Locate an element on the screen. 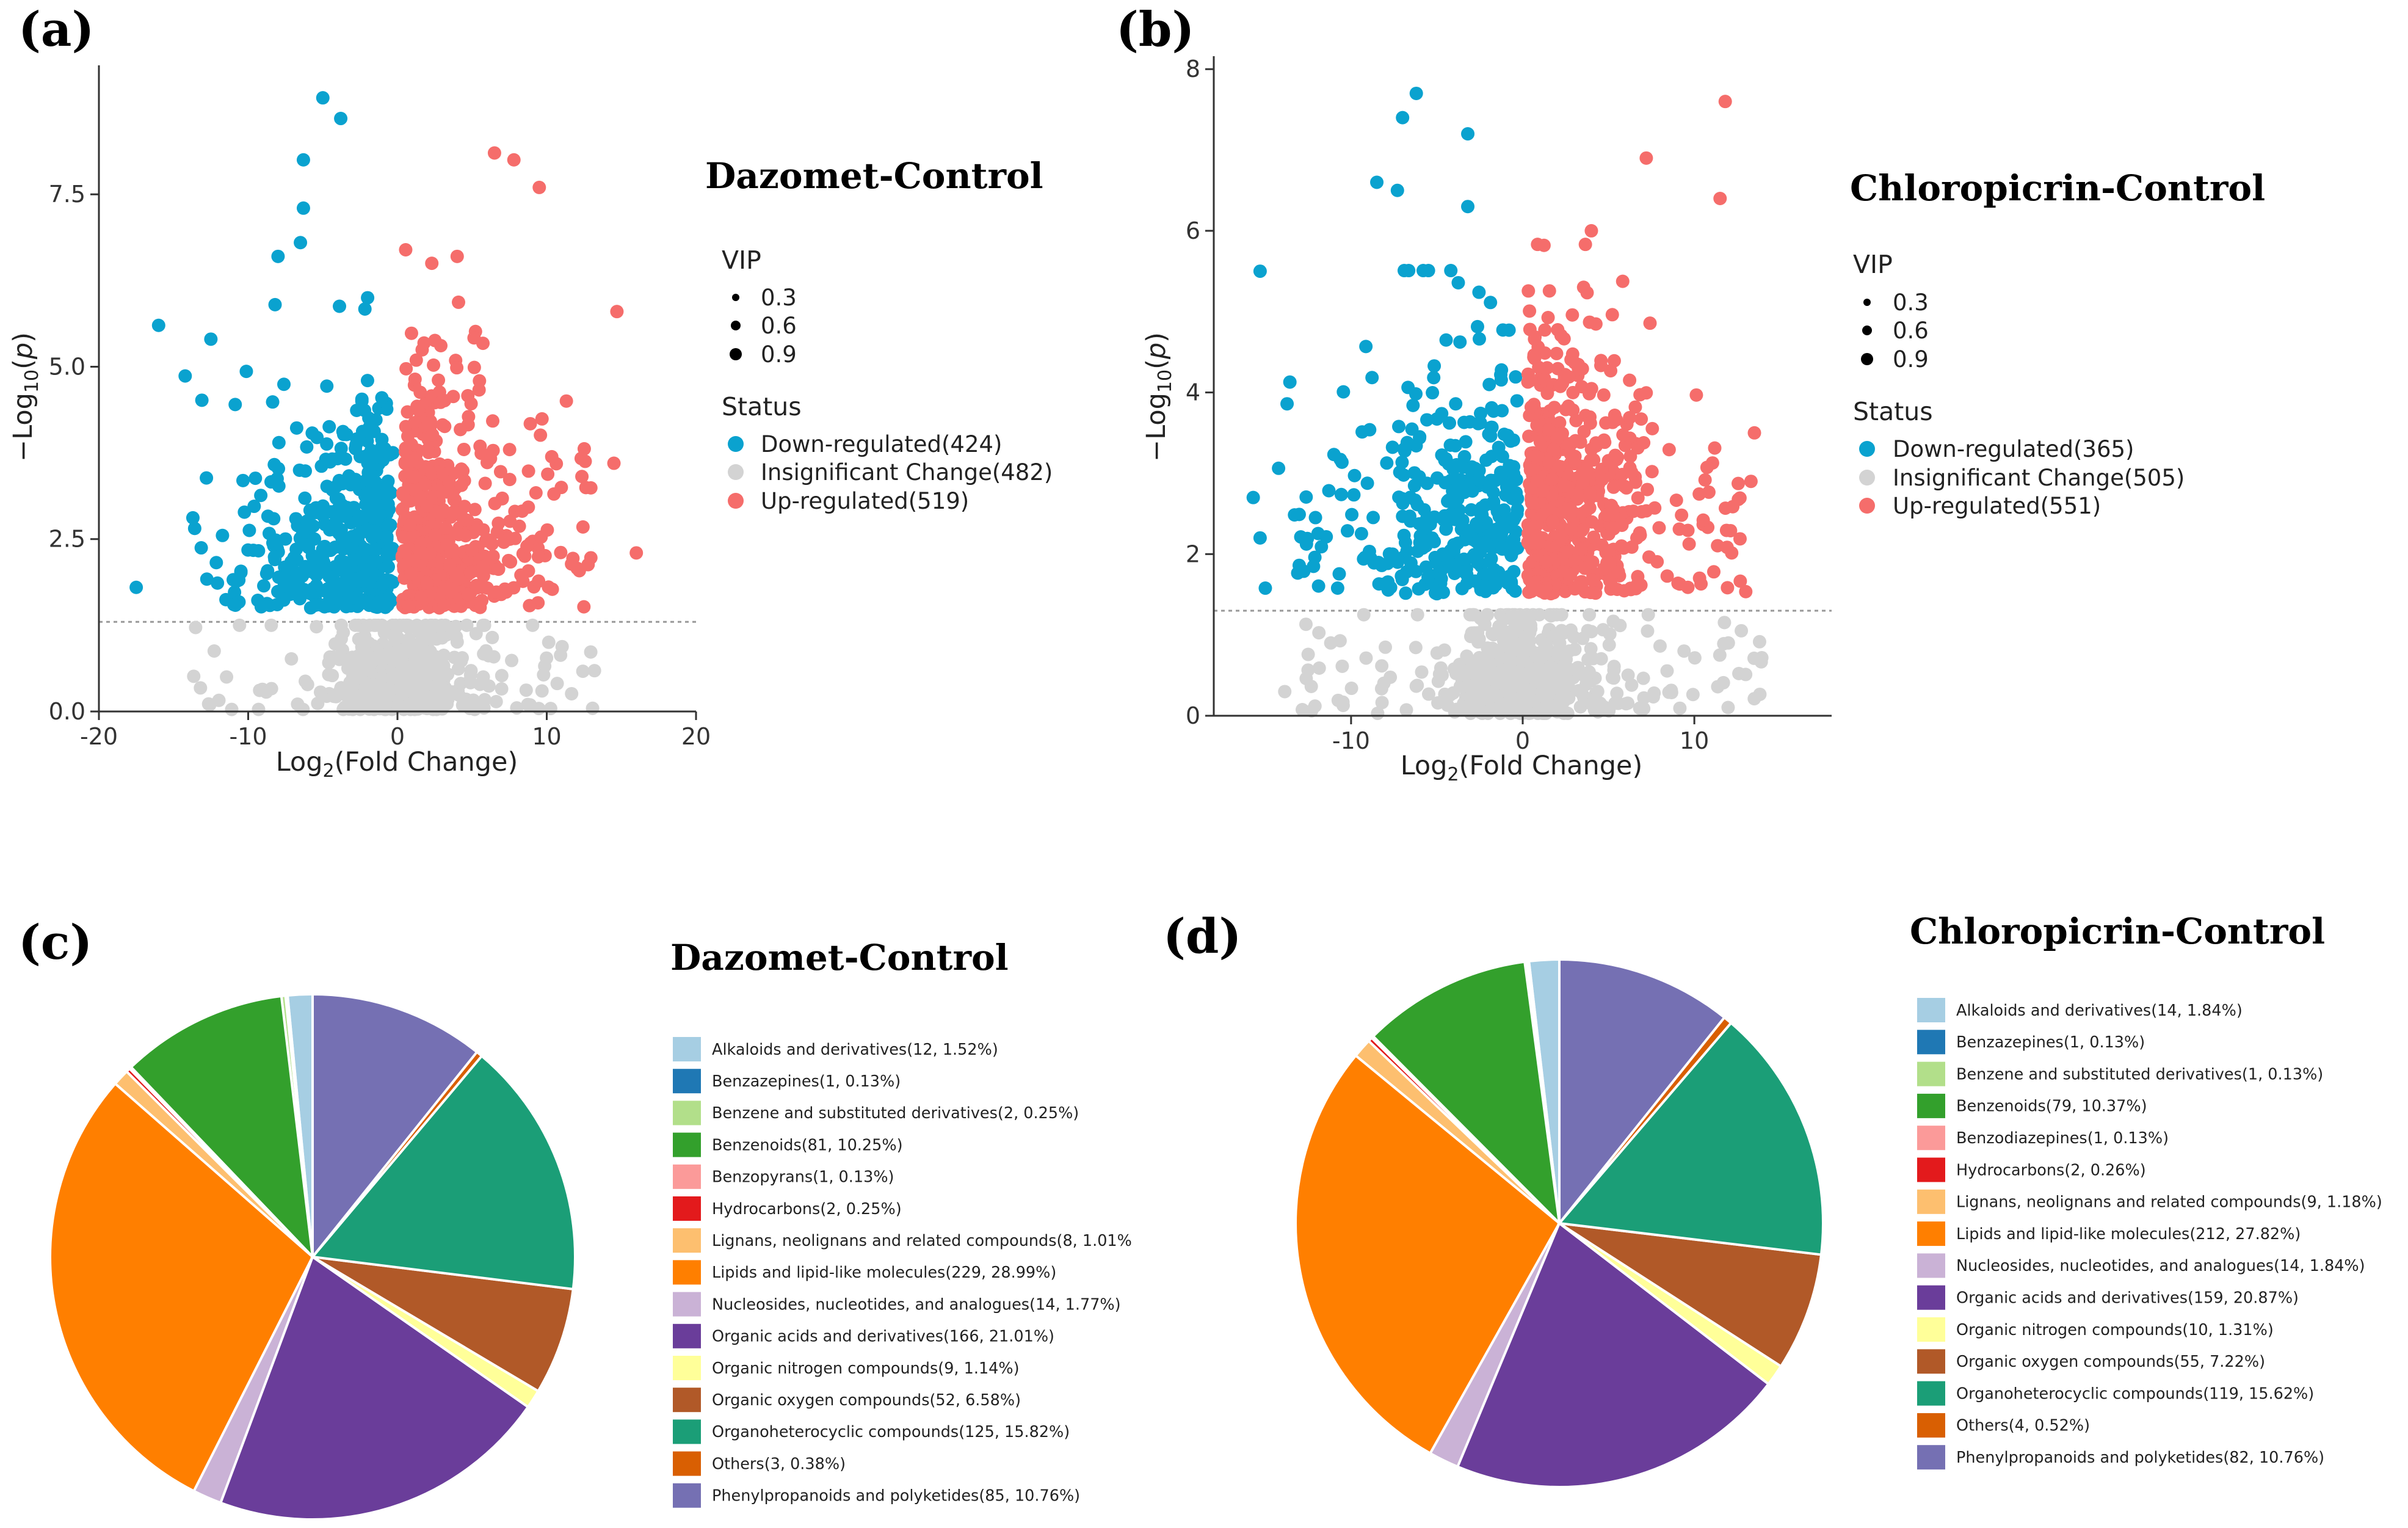  legend-label: Benzenoids(79, 10.37%) is located at coordinates (2051, 1106).